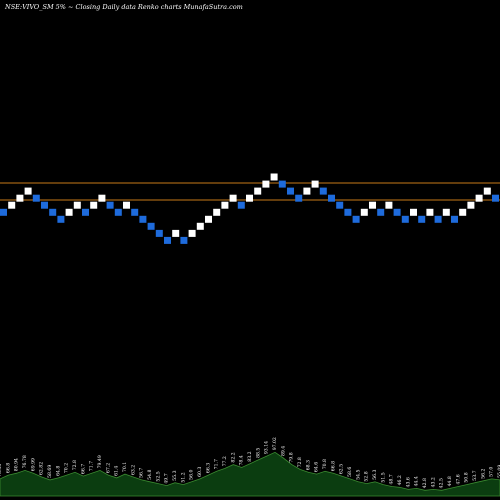  Describe the element at coordinates (400, 480) in the screenshot. I see `volume-label: 46.2` at that location.